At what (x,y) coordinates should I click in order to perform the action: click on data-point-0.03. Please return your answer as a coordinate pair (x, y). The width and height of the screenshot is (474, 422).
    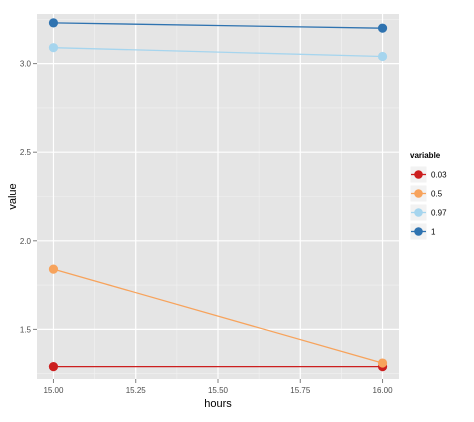
    Looking at the image, I should click on (53, 366).